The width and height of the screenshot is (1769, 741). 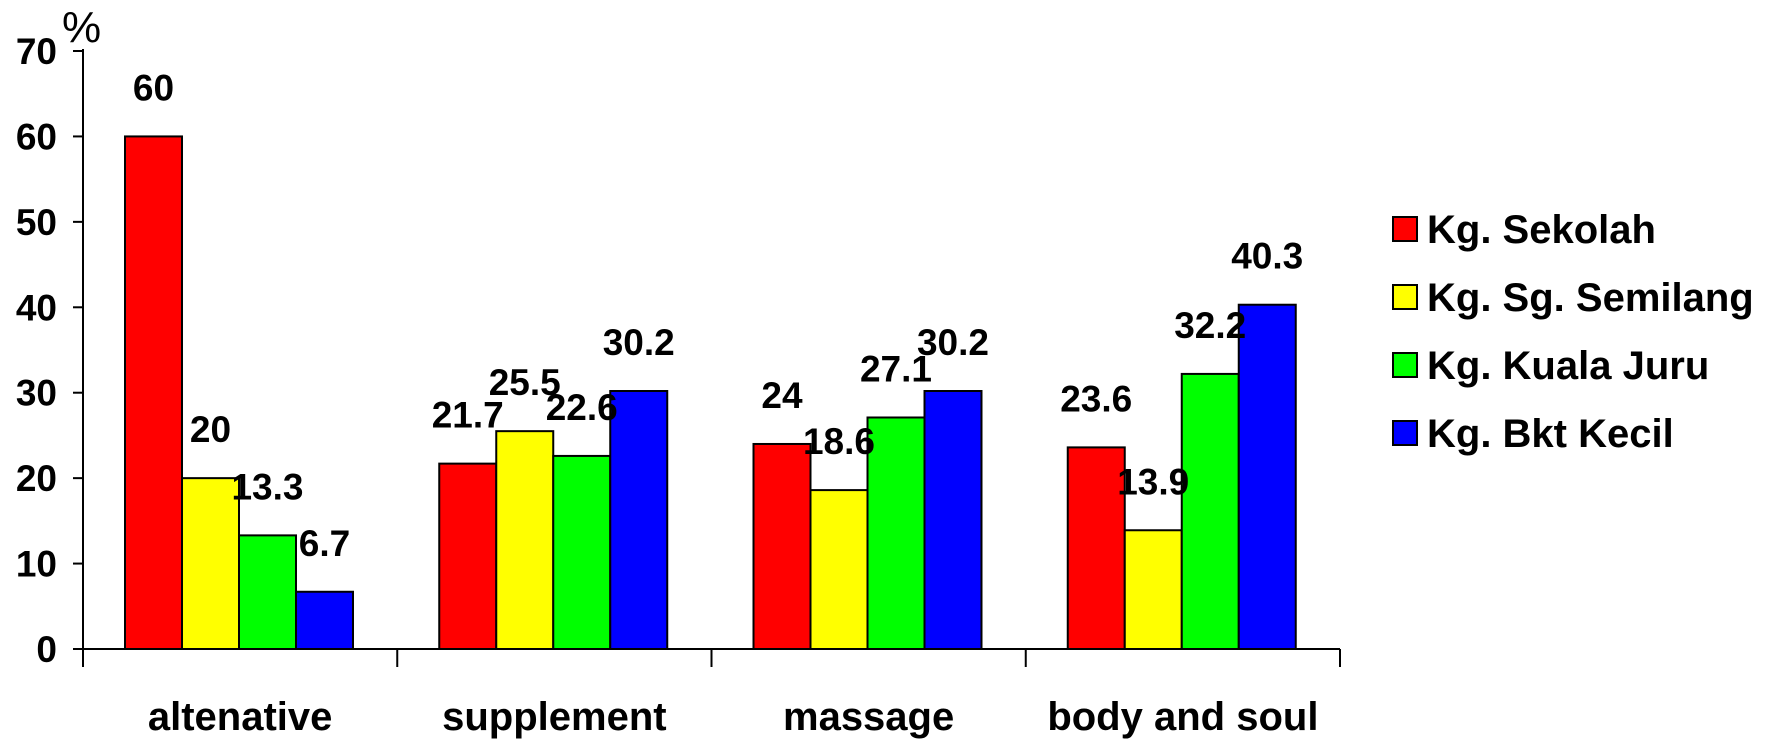 What do you see at coordinates (81, 27) in the screenshot?
I see `y-unit-label: %` at bounding box center [81, 27].